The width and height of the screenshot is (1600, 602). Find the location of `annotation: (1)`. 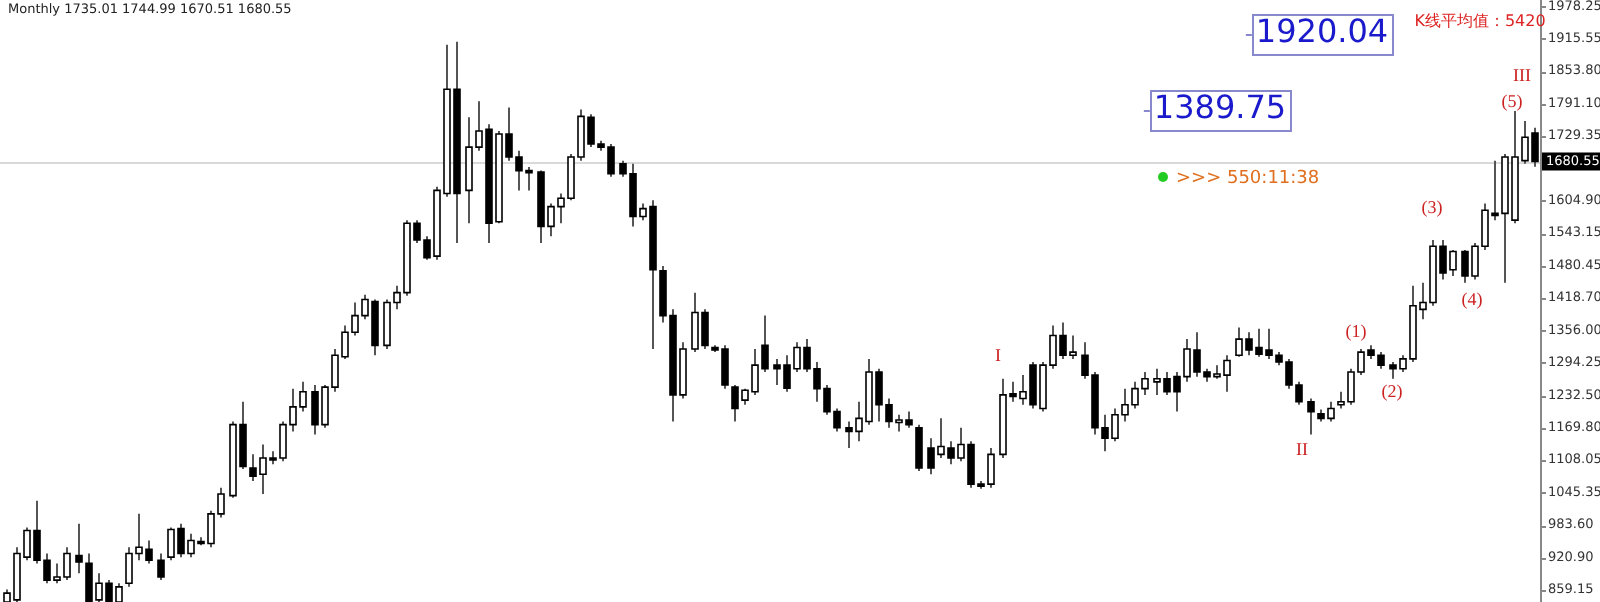

annotation: (1) is located at coordinates (1356, 330).